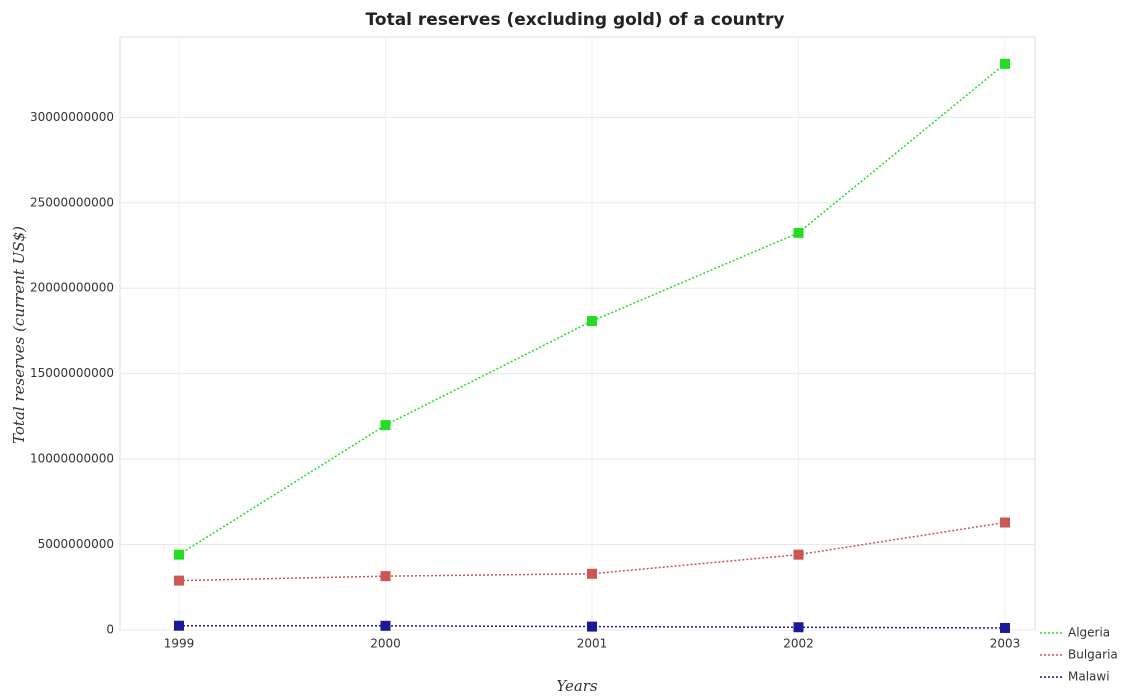 The width and height of the screenshot is (1125, 700). What do you see at coordinates (72, 373) in the screenshot?
I see `y-tick-label: 15000000000` at bounding box center [72, 373].